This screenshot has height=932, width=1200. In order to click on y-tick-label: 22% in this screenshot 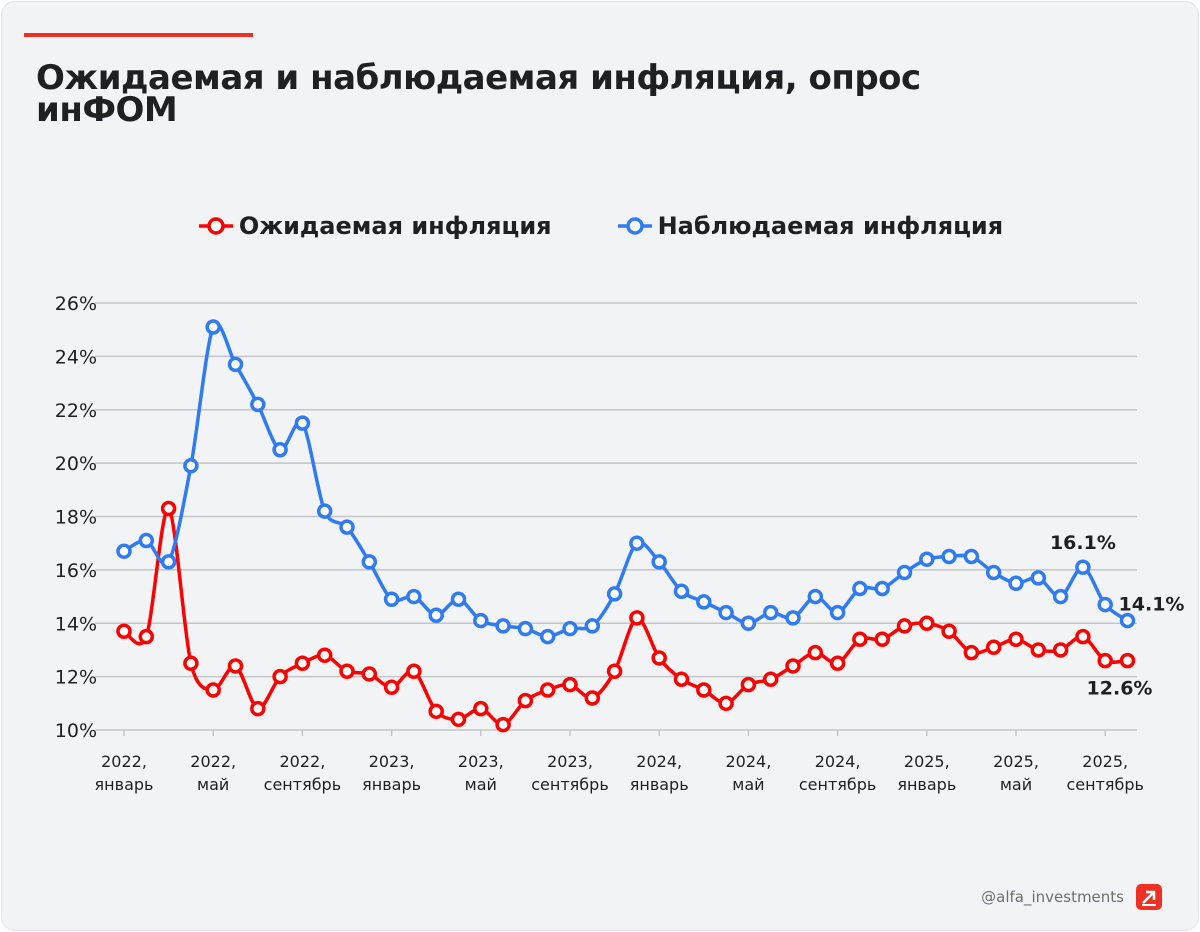, I will do `click(76, 411)`.